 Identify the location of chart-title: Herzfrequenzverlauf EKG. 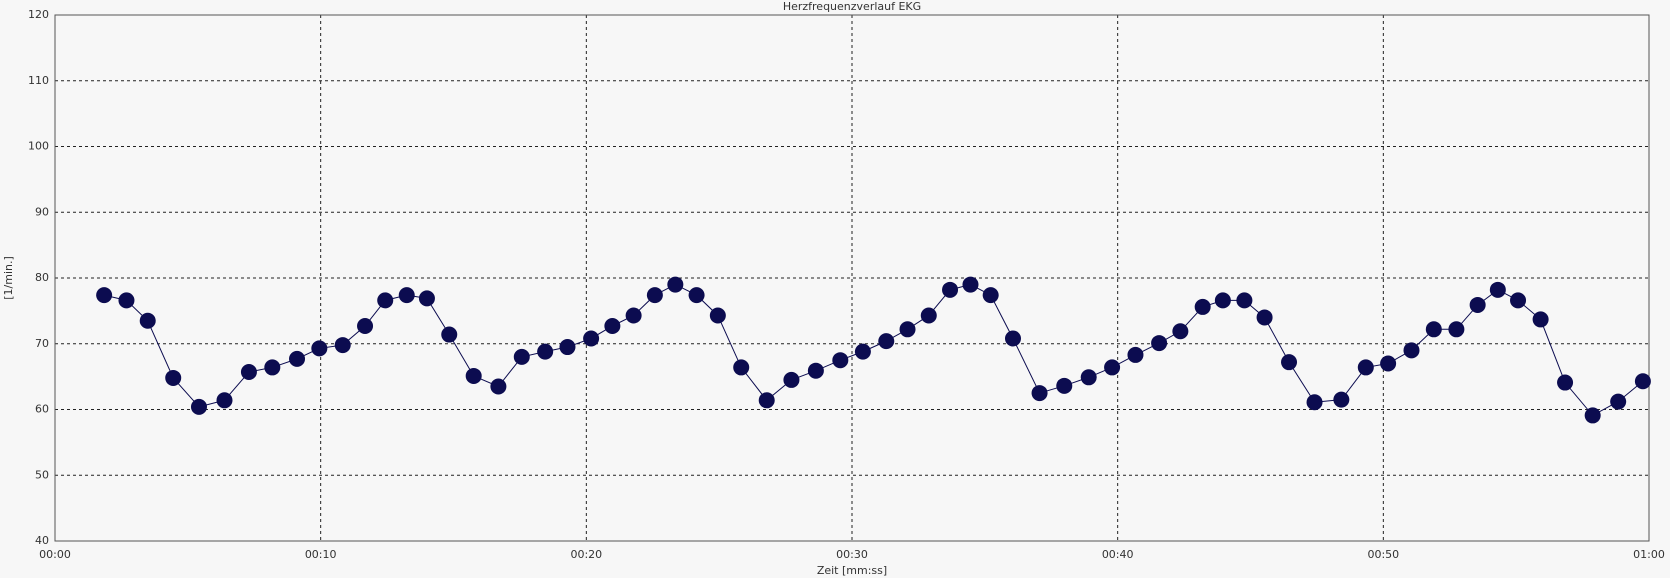
(852, 6).